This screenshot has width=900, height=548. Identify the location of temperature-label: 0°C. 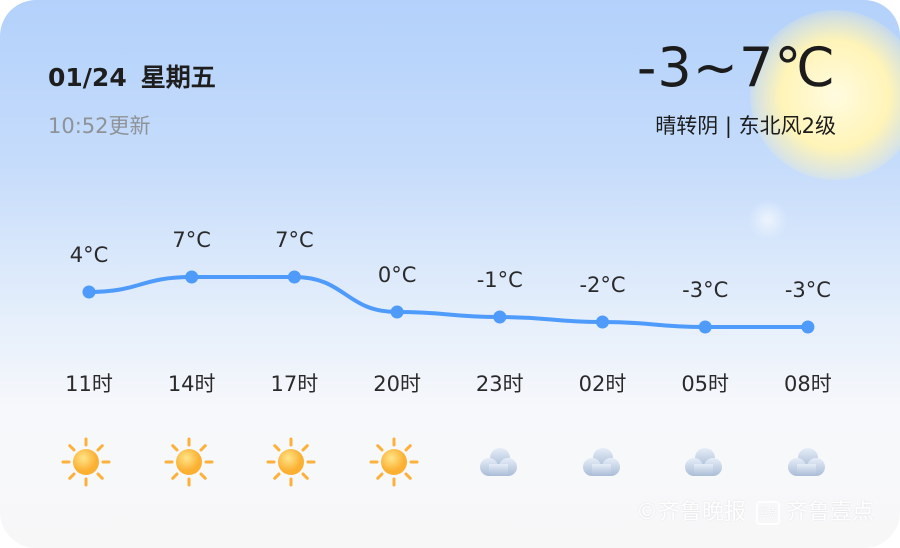
(397, 275).